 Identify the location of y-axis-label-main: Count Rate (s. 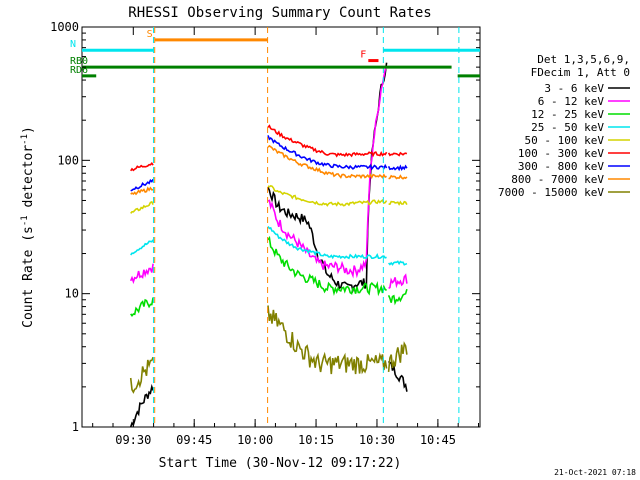
(28, 277).